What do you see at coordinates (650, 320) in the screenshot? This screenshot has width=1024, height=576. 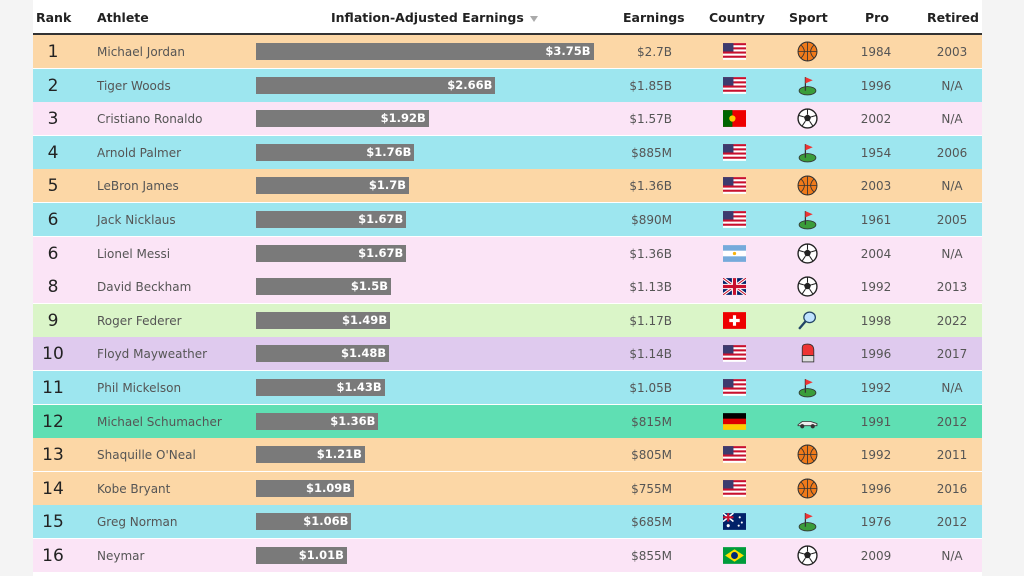 I see `earnings: $1.17B` at bounding box center [650, 320].